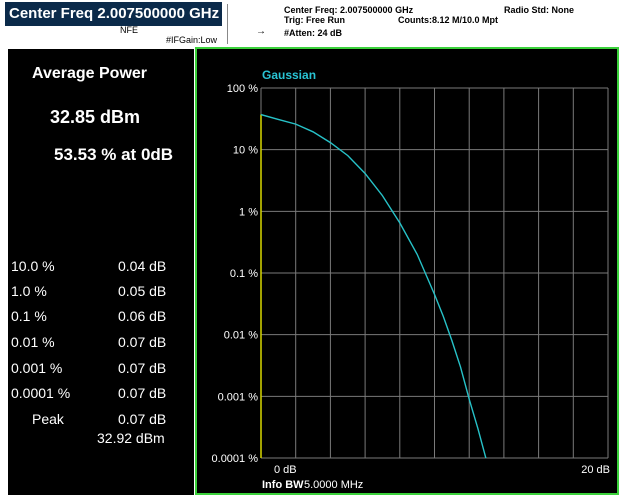  I want to click on y-tick-label: 0.01 %, so click(241, 336).